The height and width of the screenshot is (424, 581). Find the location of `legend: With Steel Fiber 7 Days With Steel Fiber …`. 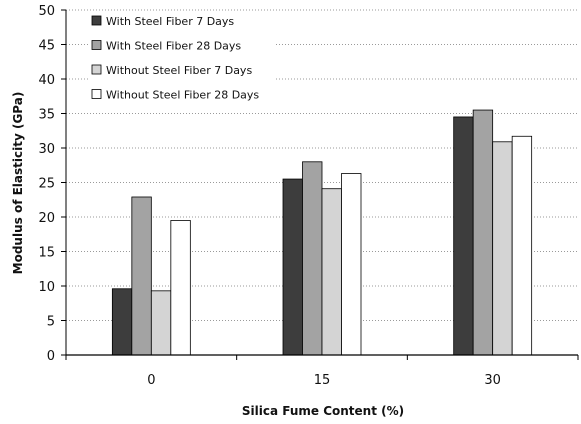

legend: With Steel Fiber 7 Days With Steel Fiber … is located at coordinates (182, 60).